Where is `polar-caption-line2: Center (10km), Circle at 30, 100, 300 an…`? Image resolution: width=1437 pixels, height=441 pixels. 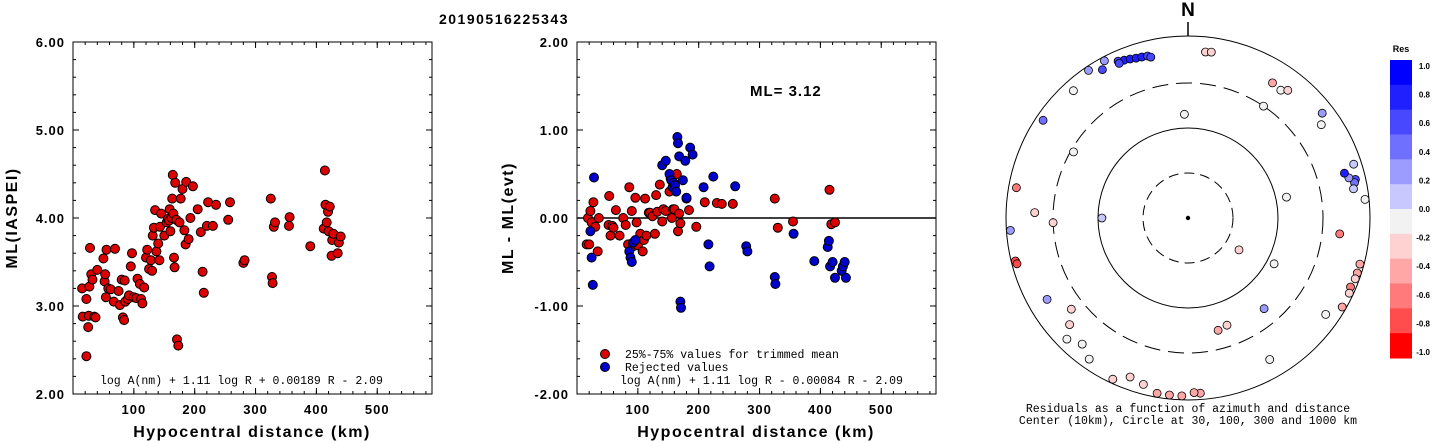 polar-caption-line2: Center (10km), Circle at 30, 100, 300 an… is located at coordinates (1188, 421).